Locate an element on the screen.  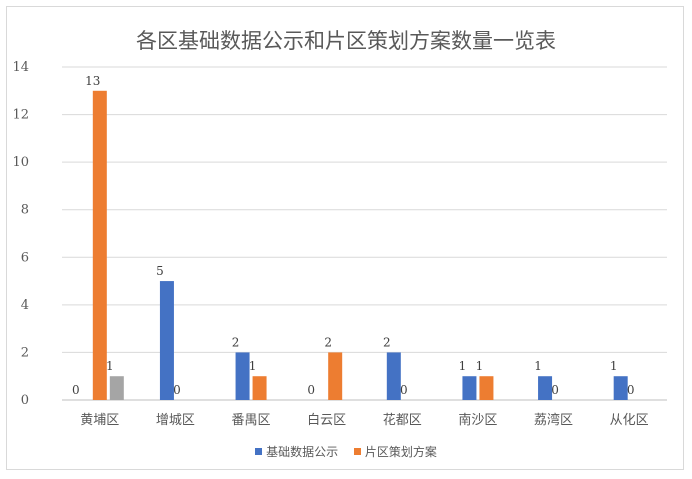
data-label-series3-0: 1 is located at coordinates (110, 366).